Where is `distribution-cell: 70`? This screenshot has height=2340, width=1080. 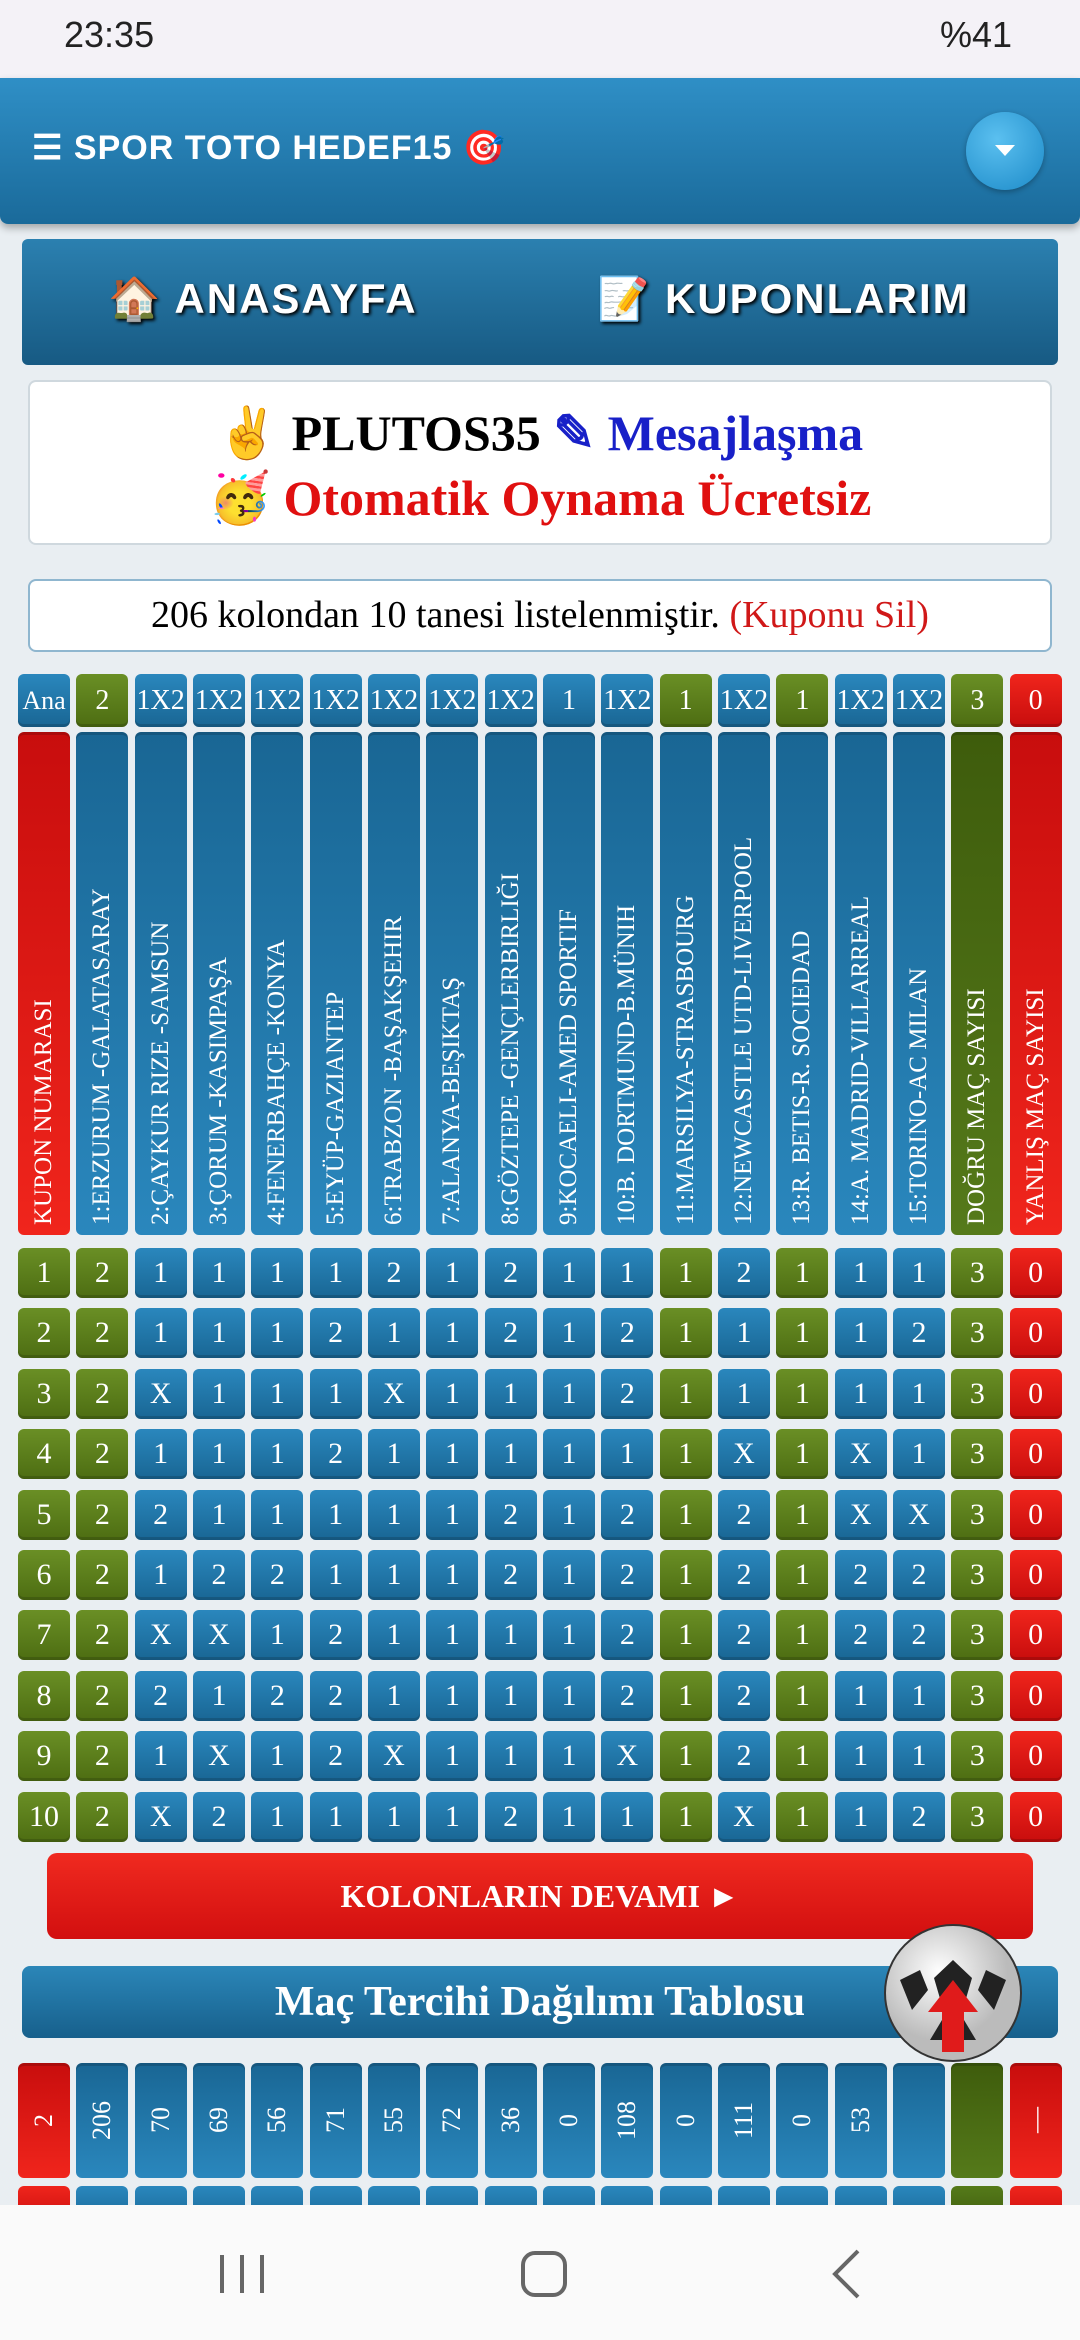
distribution-cell: 70 is located at coordinates (160, 2120).